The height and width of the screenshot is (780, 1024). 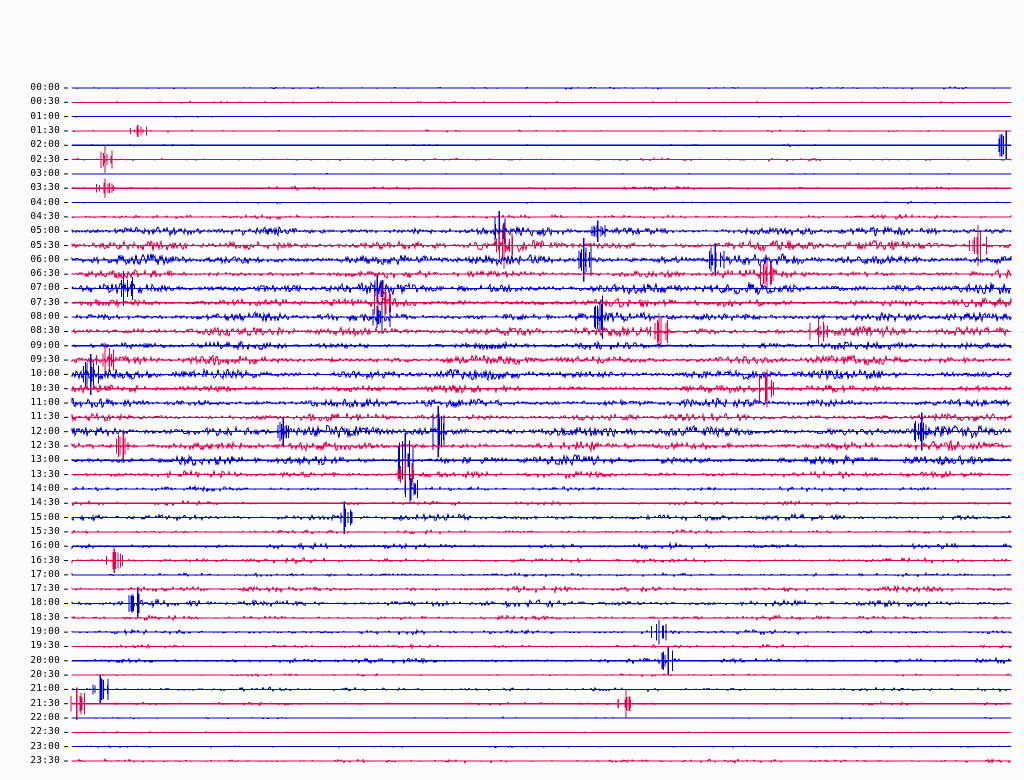 What do you see at coordinates (45, 517) in the screenshot?
I see `time-label: 15:00` at bounding box center [45, 517].